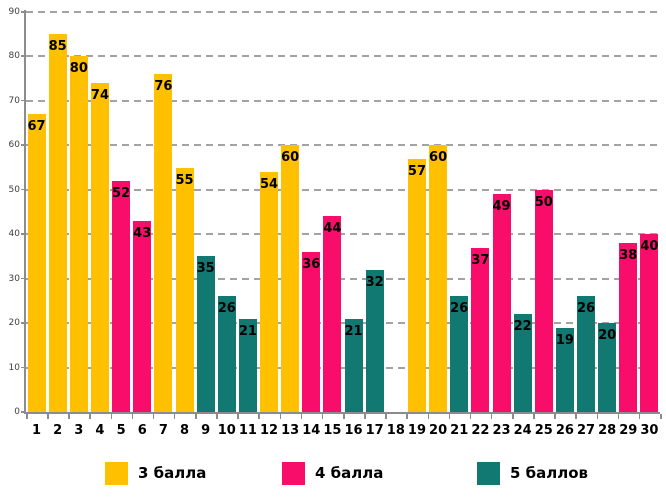 The image size is (666, 500). I want to click on bar-value-label: 55, so click(184, 180).